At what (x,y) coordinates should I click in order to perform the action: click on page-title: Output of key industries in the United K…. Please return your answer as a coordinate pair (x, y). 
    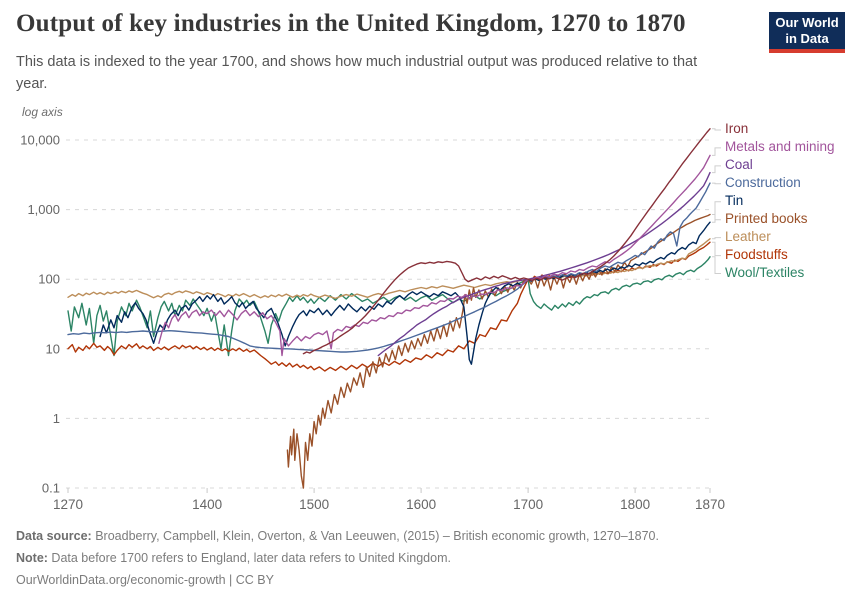
    Looking at the image, I should click on (351, 23).